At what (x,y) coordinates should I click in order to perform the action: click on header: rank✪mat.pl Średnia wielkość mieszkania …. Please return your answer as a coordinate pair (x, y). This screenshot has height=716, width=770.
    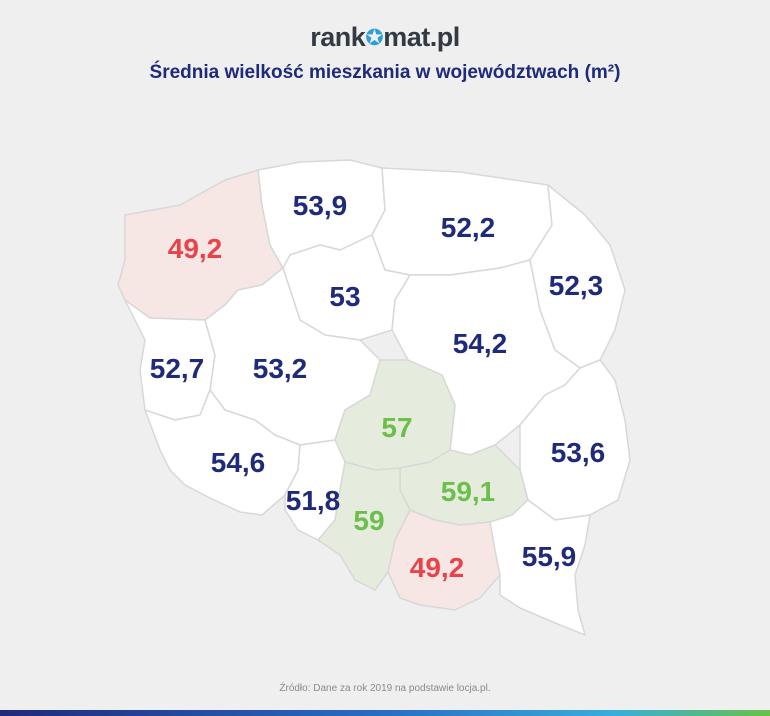
    Looking at the image, I should click on (385, 50).